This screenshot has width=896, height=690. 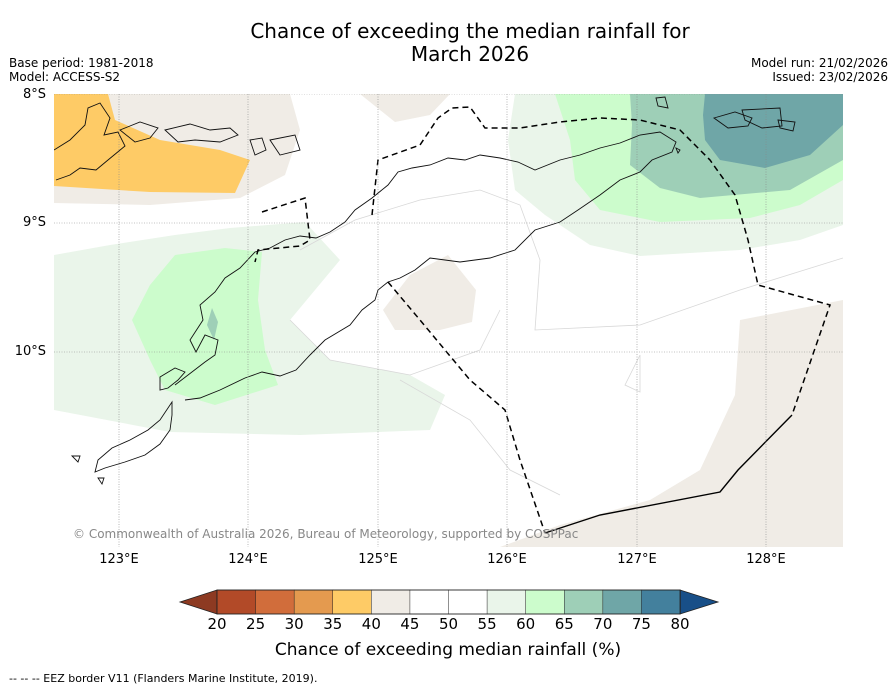 What do you see at coordinates (641, 624) in the screenshot?
I see `colorbar-tick-label: 75` at bounding box center [641, 624].